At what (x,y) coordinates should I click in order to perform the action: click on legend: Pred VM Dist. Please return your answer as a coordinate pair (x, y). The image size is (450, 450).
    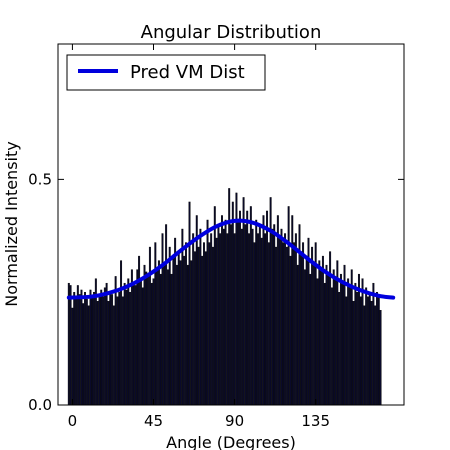
    Looking at the image, I should click on (166, 72).